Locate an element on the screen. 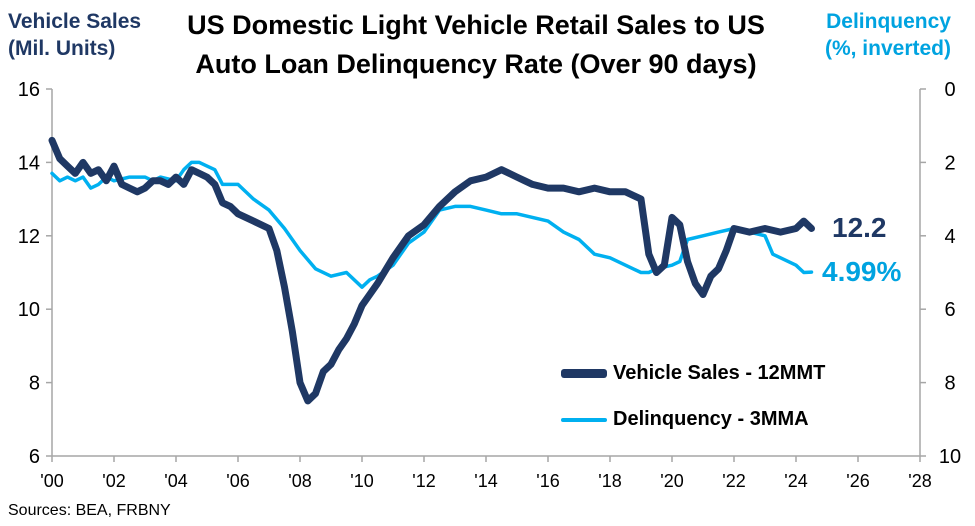 The height and width of the screenshot is (526, 975). right-axis-title-line2: (%, inverted) is located at coordinates (887, 48).